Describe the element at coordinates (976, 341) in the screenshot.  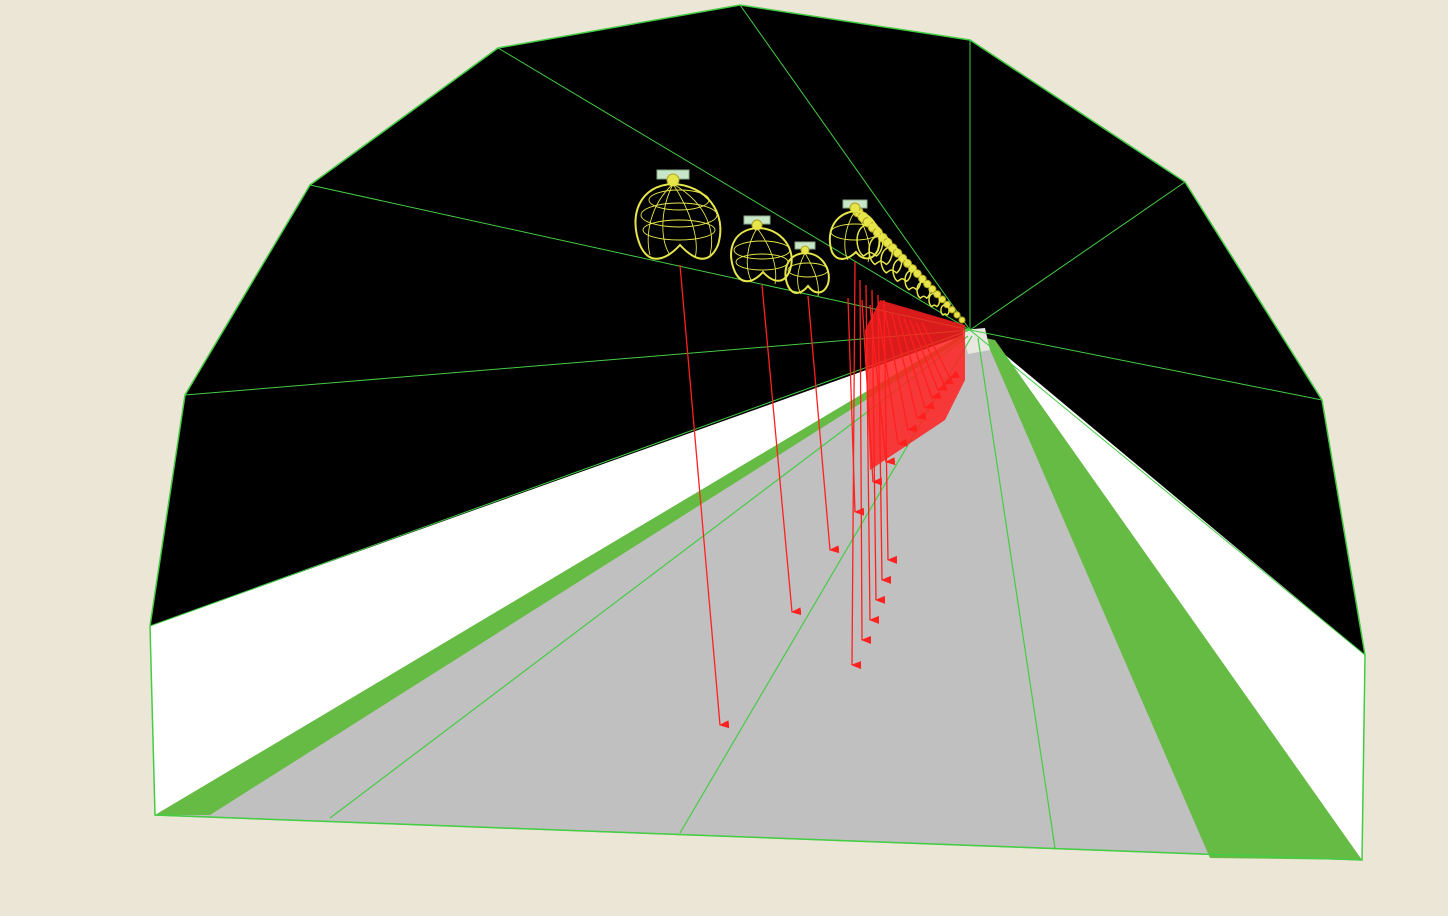
I see `tunnel-end` at that location.